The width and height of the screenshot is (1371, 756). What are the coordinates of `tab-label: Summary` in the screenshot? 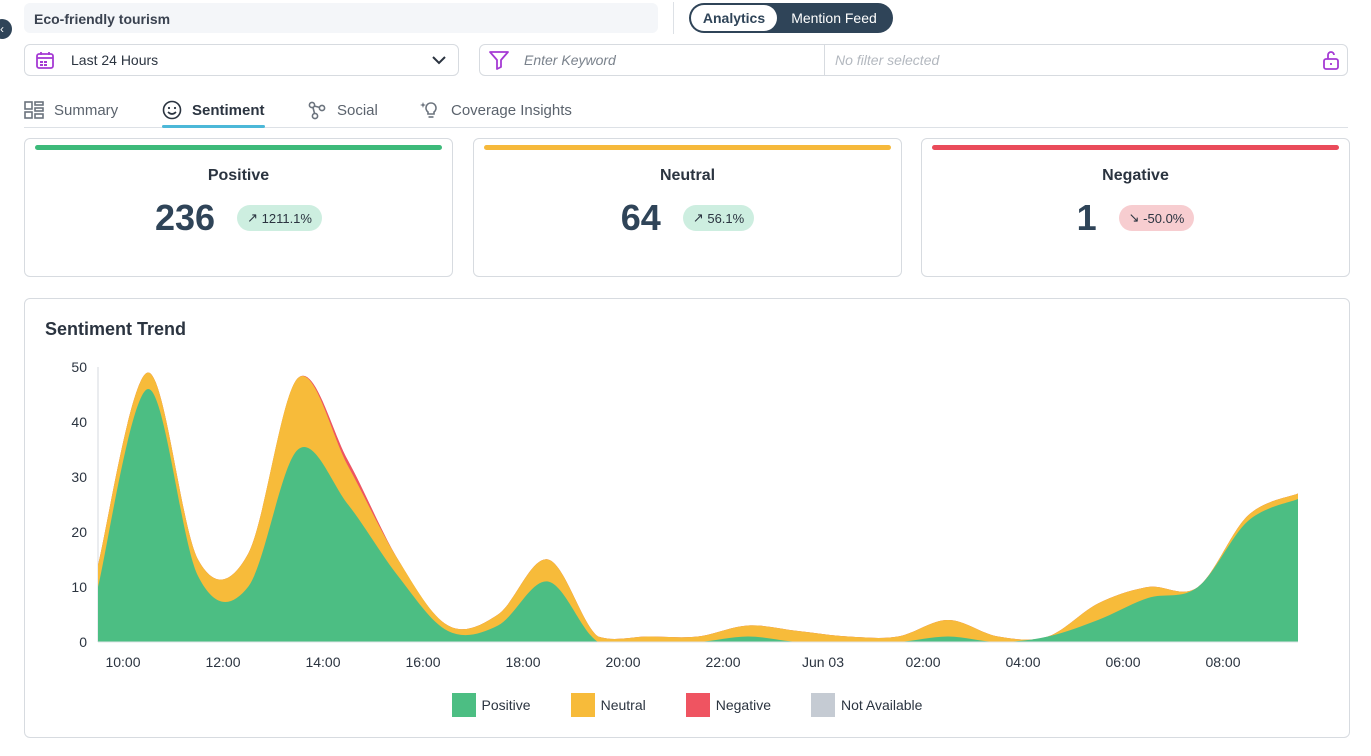 It's located at (86, 110).